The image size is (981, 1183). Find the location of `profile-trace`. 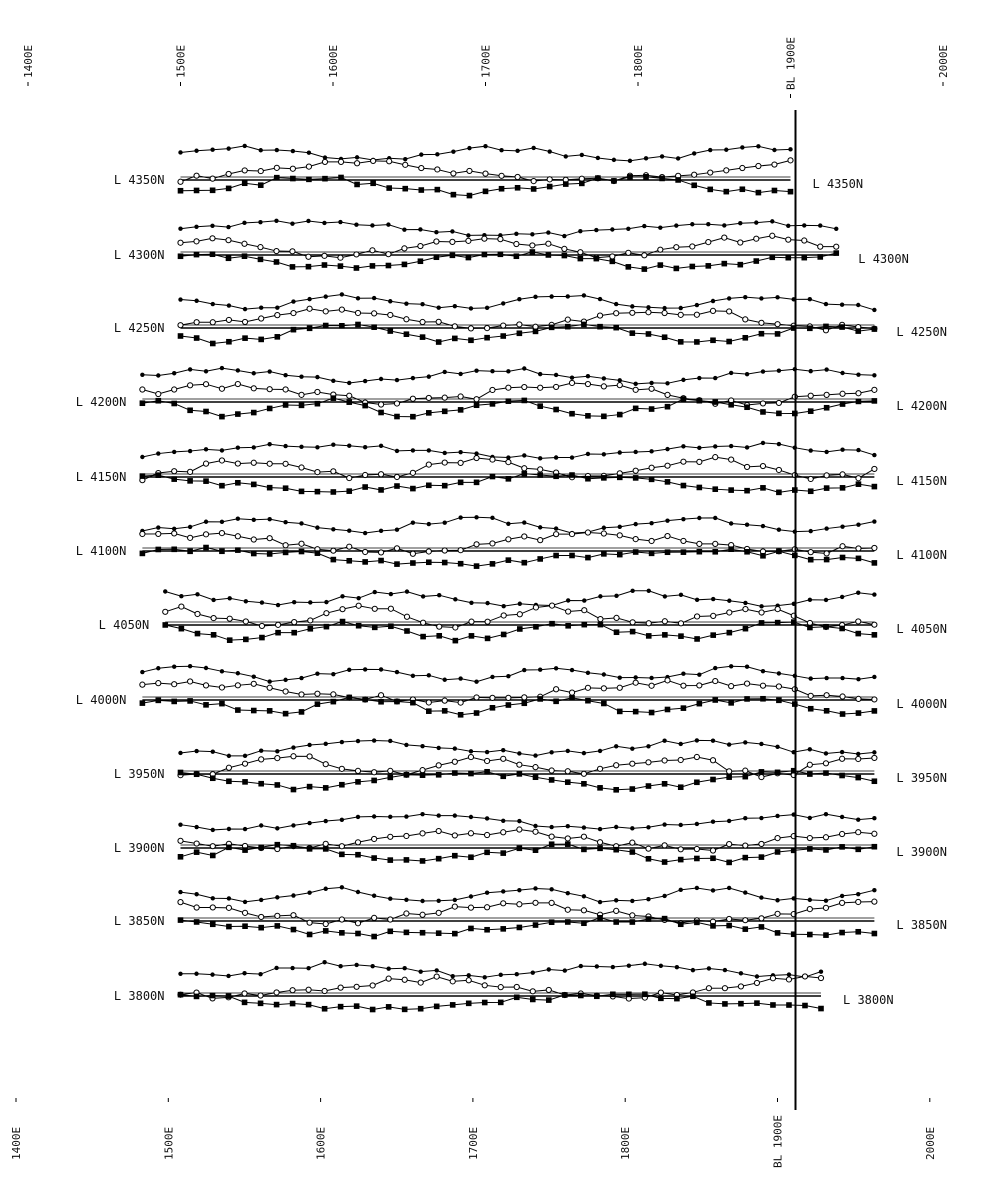

profile-trace is located at coordinates (527, 822).